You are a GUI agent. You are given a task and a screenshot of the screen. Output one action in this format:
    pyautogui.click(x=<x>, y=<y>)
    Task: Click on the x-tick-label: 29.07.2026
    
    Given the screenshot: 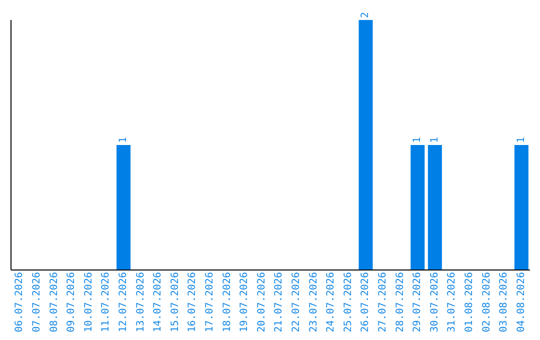 What is the action you would take?
    pyautogui.click(x=418, y=302)
    